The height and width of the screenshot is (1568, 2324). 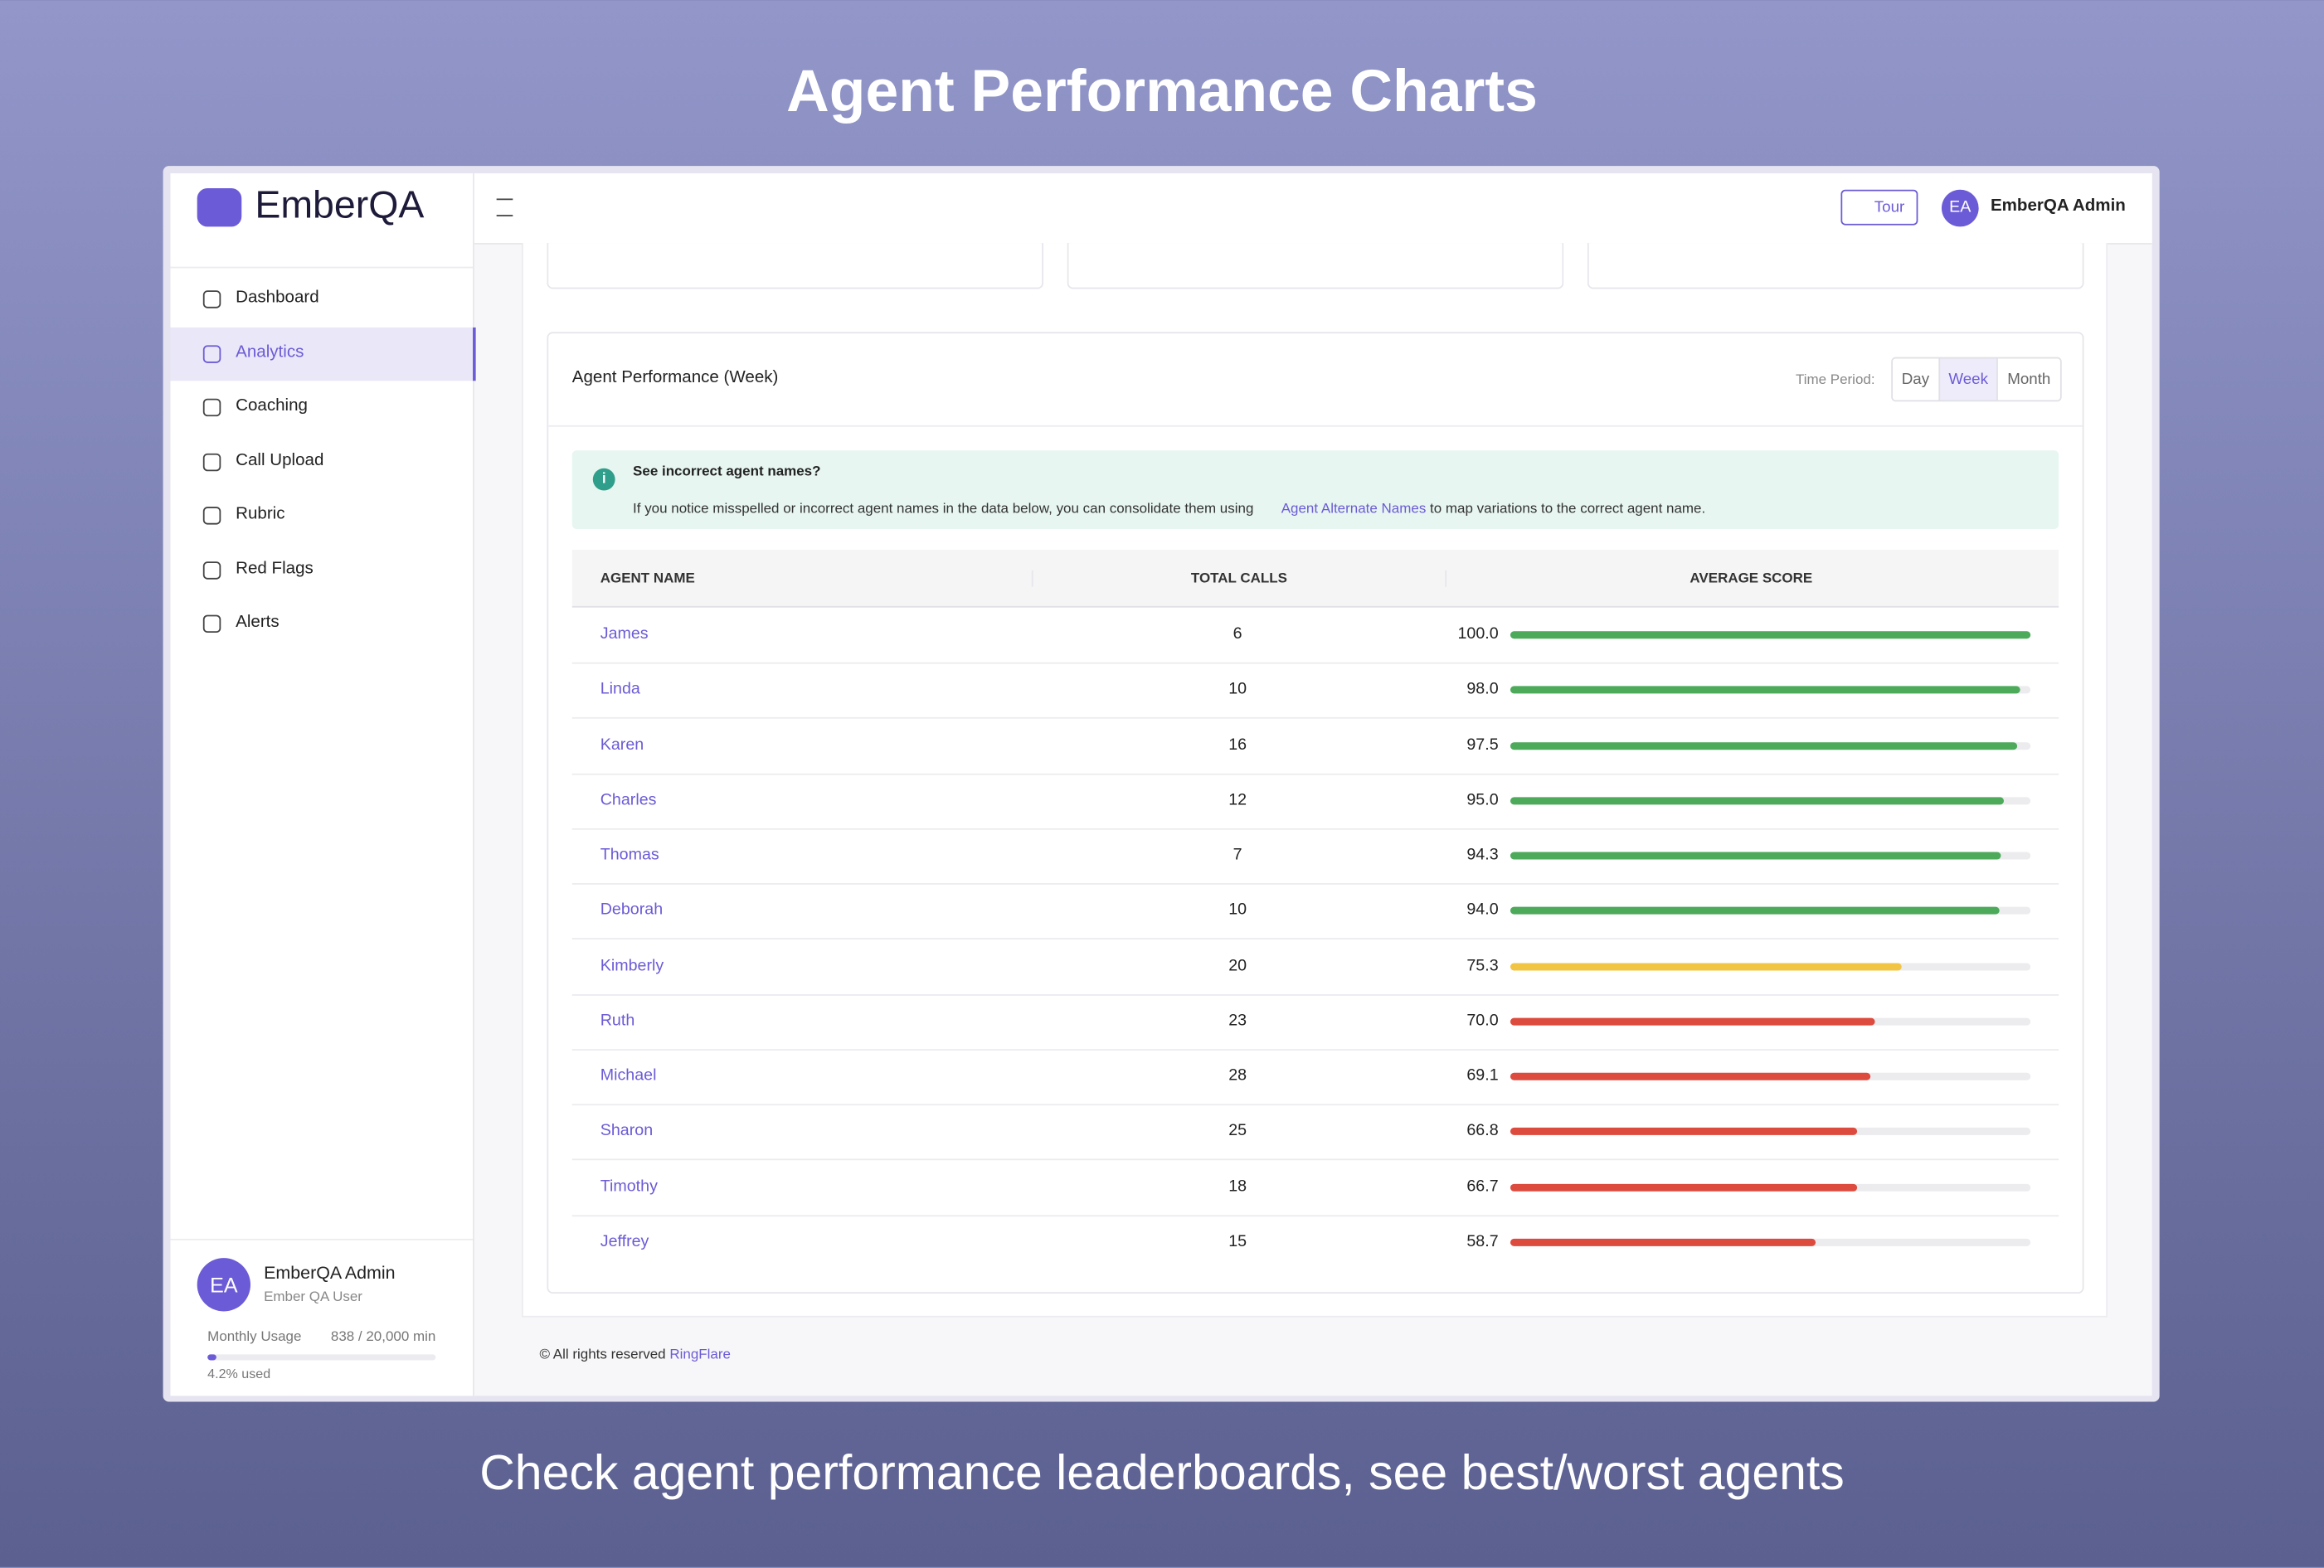 I want to click on table-row: James 6 100.0, so click(x=1315, y=636).